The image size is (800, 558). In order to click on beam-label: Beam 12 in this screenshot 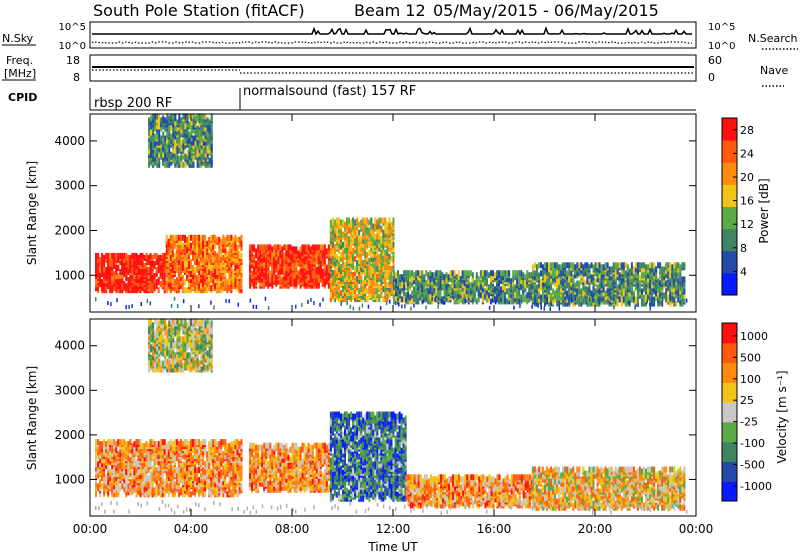, I will do `click(390, 10)`.